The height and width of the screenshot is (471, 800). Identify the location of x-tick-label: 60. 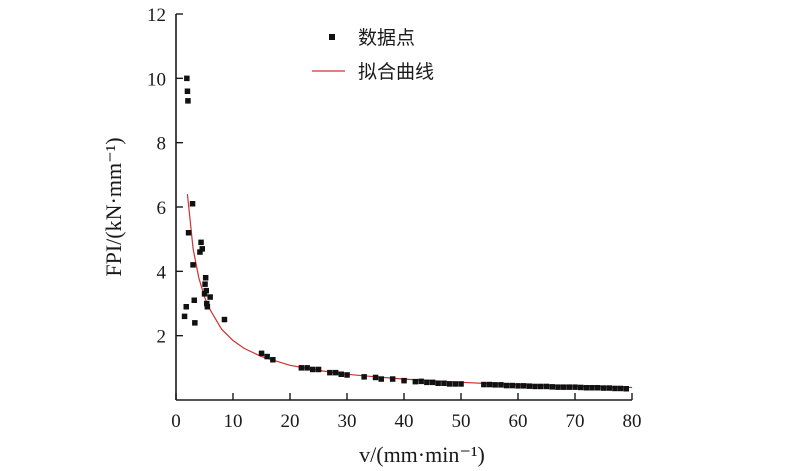
(518, 421).